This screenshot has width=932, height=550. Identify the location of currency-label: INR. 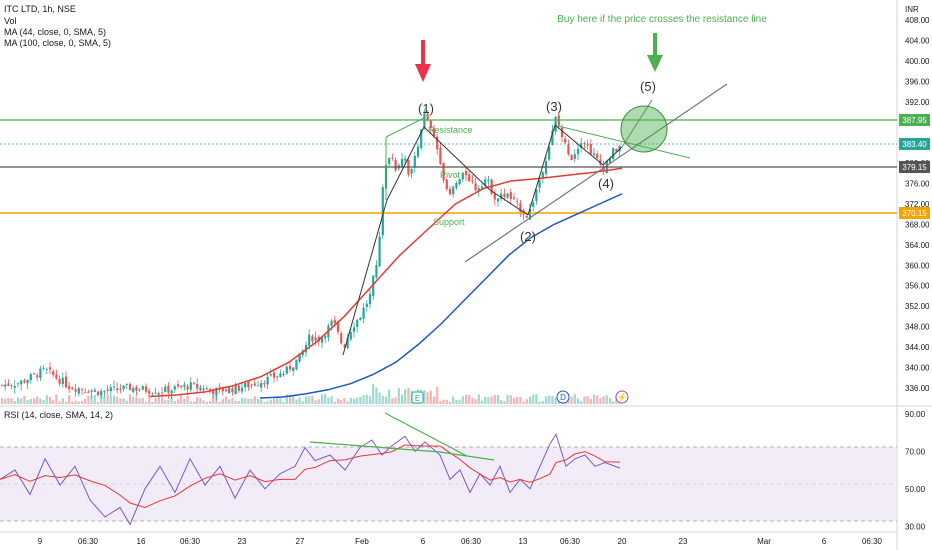
(912, 9).